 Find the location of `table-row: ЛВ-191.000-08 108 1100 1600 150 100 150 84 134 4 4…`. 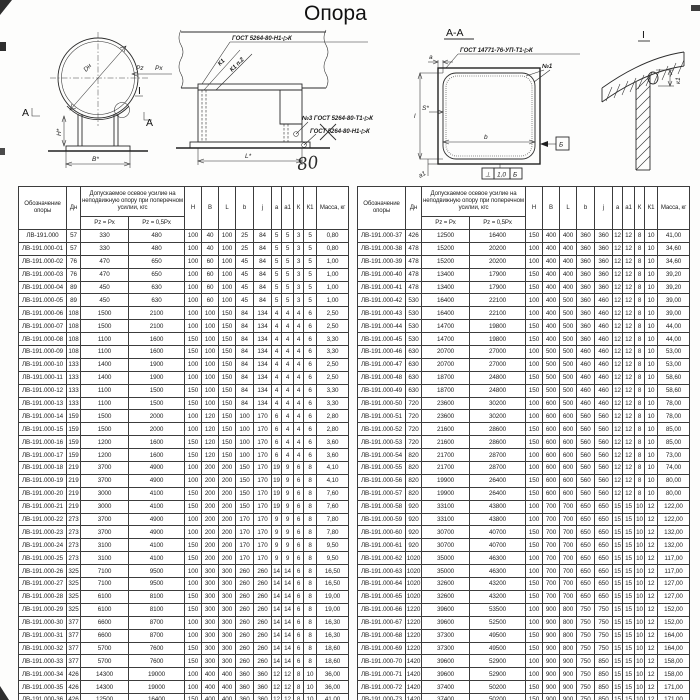

table-row: ЛВ-191.000-08 108 1100 1600 150 100 150 84 134 4 4… is located at coordinates (184, 339).